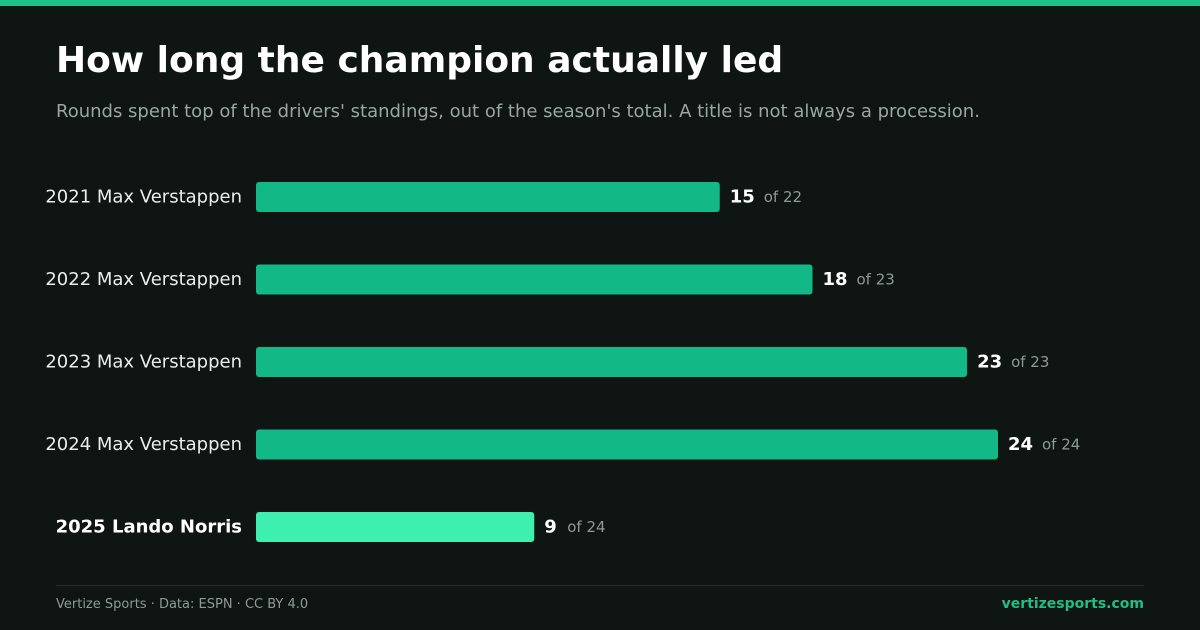 The width and height of the screenshot is (1200, 630). What do you see at coordinates (600, 585) in the screenshot?
I see `footer-divider` at bounding box center [600, 585].